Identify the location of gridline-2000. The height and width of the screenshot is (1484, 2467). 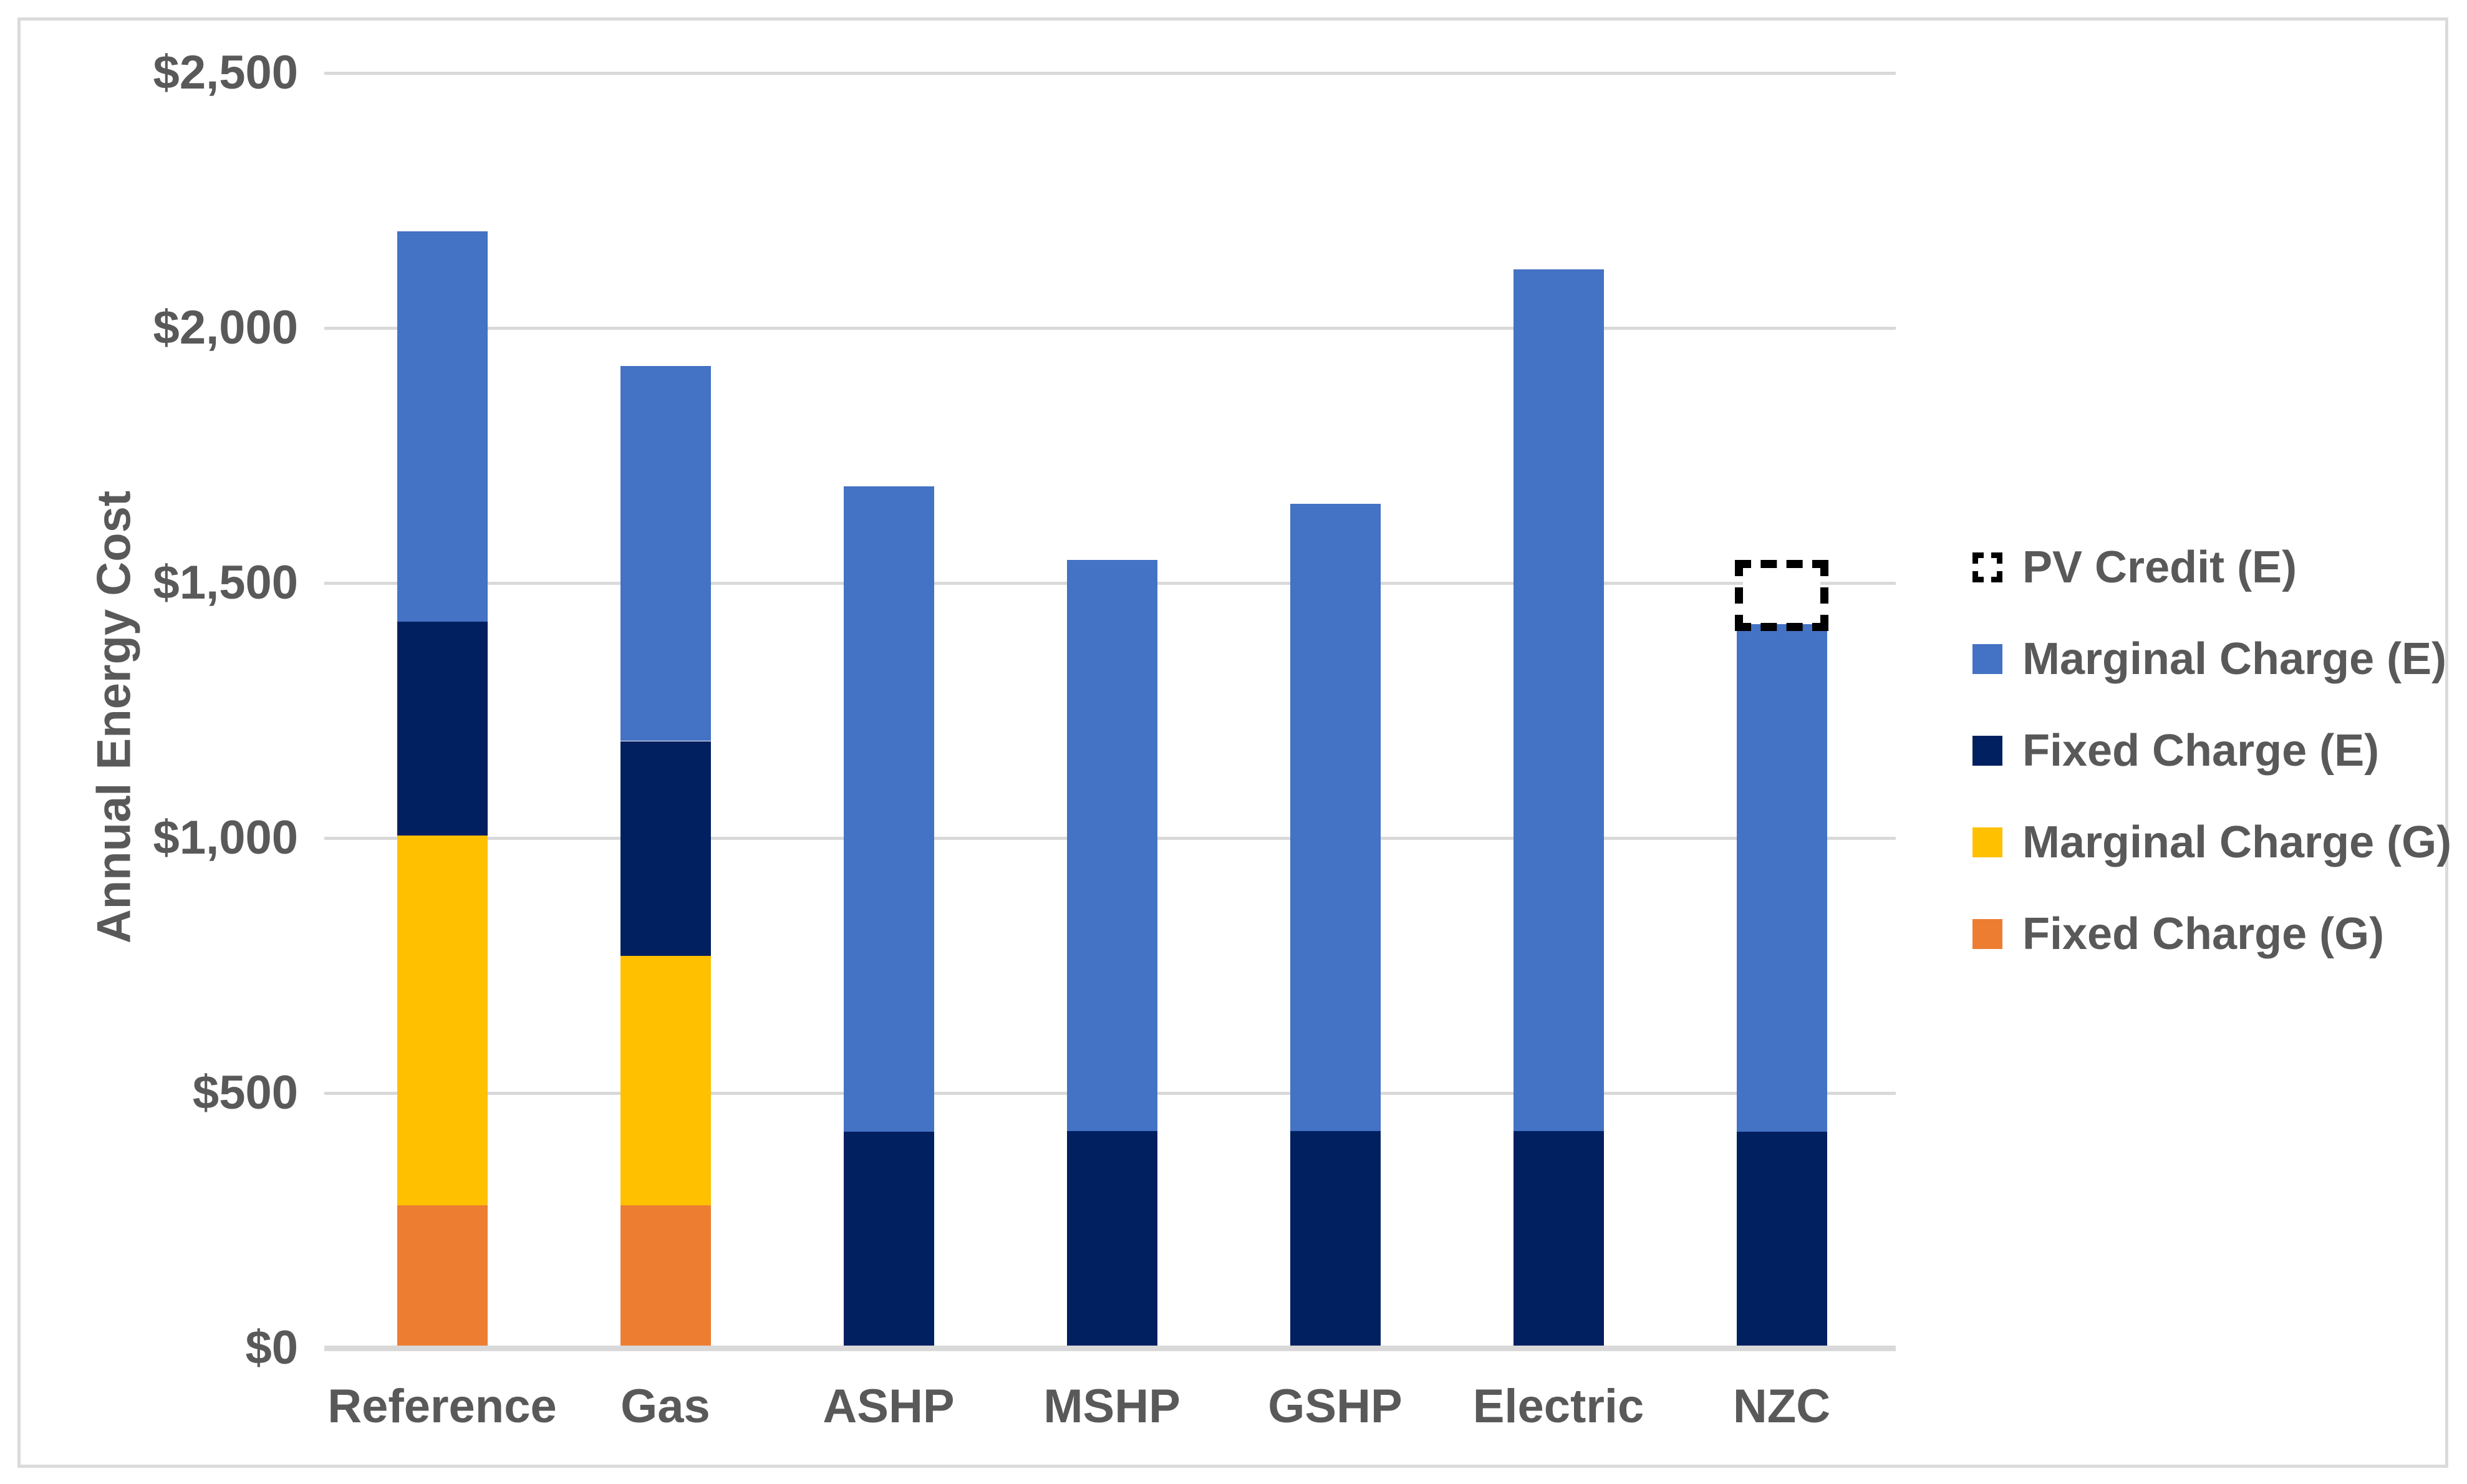
(1110, 328).